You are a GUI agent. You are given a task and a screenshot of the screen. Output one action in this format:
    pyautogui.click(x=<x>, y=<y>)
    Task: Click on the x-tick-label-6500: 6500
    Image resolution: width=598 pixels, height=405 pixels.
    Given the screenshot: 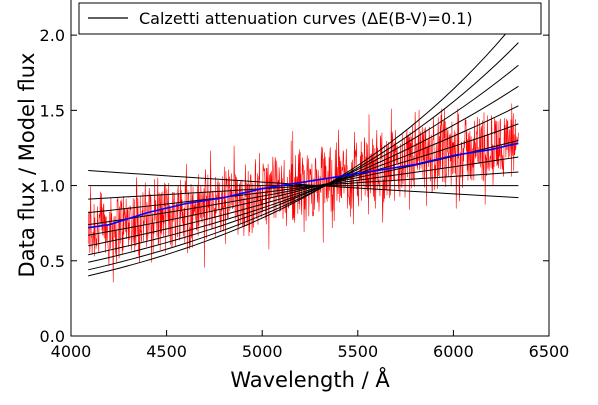 What is the action you would take?
    pyautogui.click(x=549, y=351)
    